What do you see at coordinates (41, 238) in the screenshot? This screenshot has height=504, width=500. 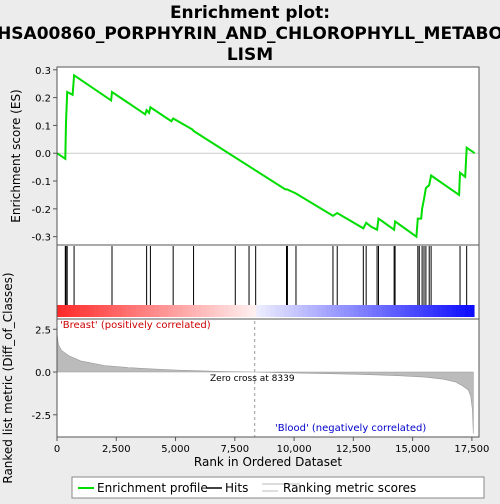 I see `es-y-tick-label: -0.3` at bounding box center [41, 238].